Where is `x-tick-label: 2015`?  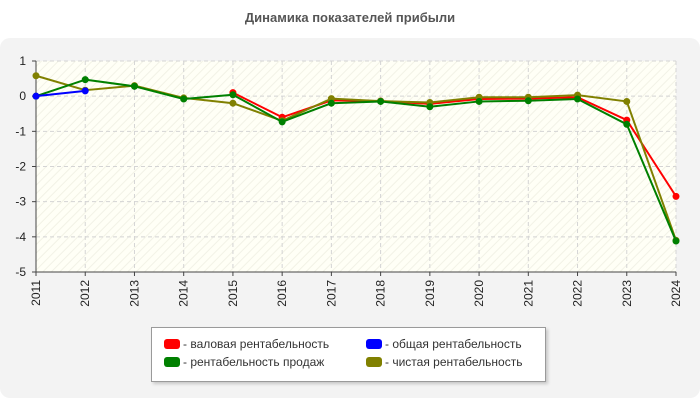
x-tick-label: 2015 is located at coordinates (233, 293).